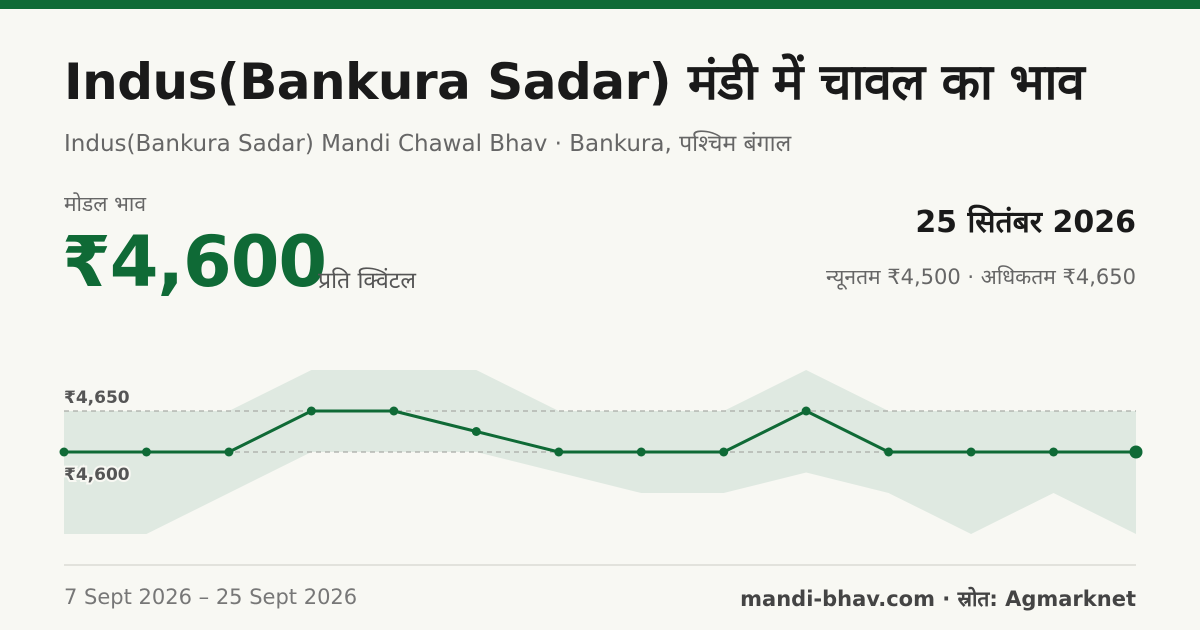 This screenshot has height=630, width=1200. What do you see at coordinates (1025, 222) in the screenshot?
I see `price-date: 25 सितंबर 2026` at bounding box center [1025, 222].